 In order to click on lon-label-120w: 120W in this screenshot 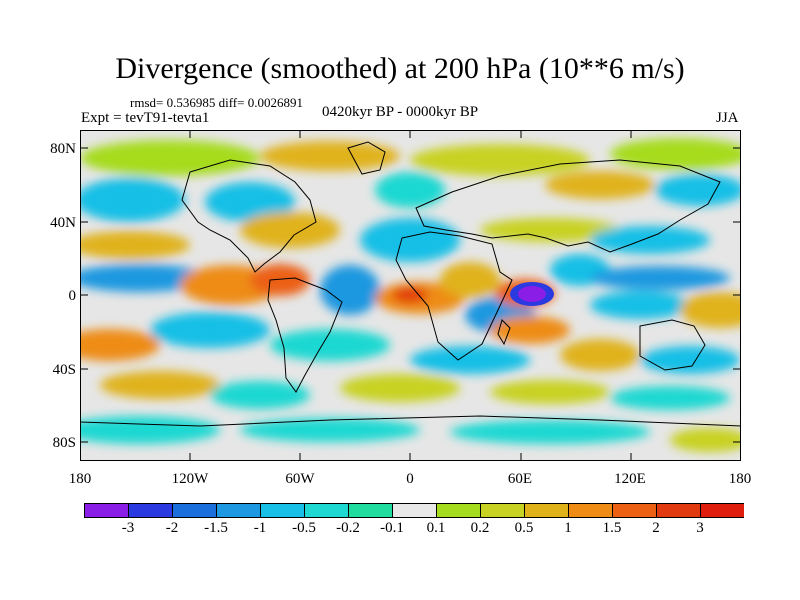, I will do `click(190, 479)`.